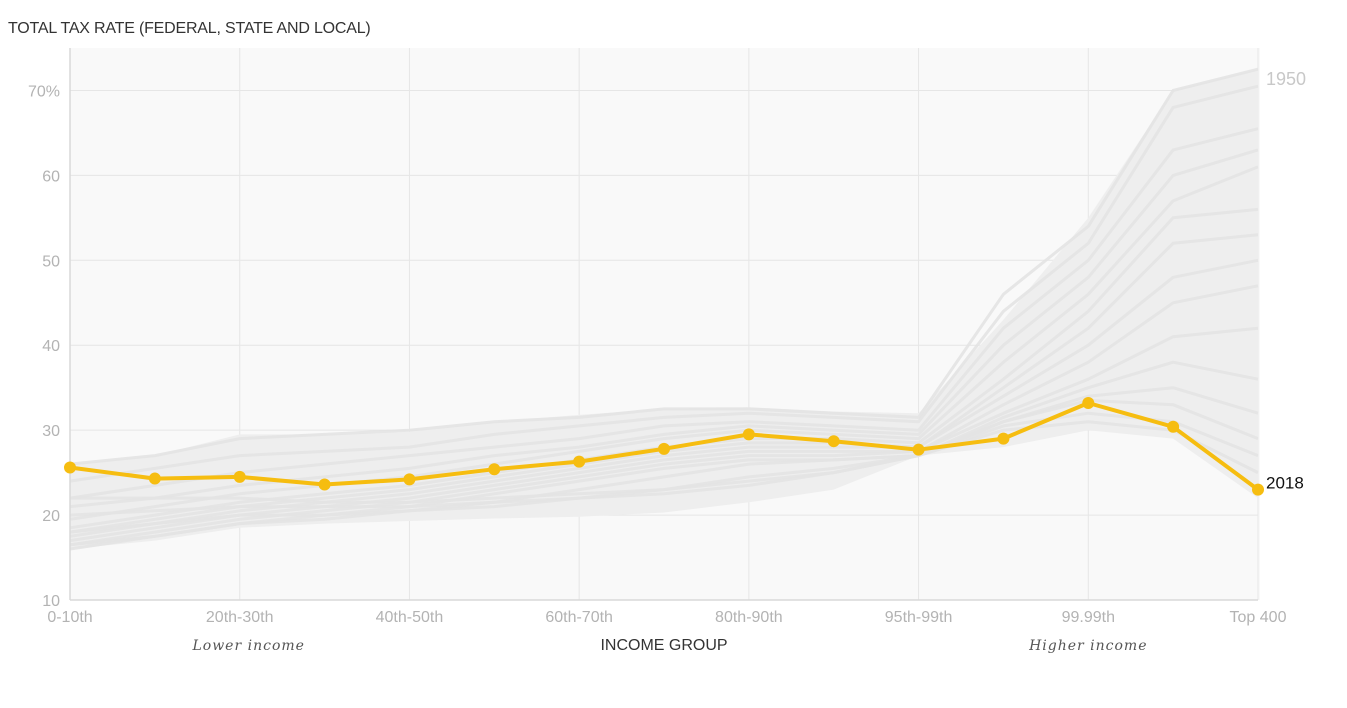 This screenshot has width=1347, height=708. What do you see at coordinates (51, 431) in the screenshot?
I see `y-tick-label: 30` at bounding box center [51, 431].